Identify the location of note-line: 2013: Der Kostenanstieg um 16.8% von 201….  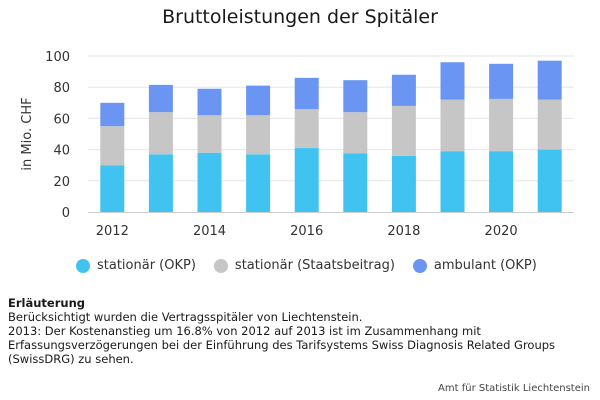
(244, 331).